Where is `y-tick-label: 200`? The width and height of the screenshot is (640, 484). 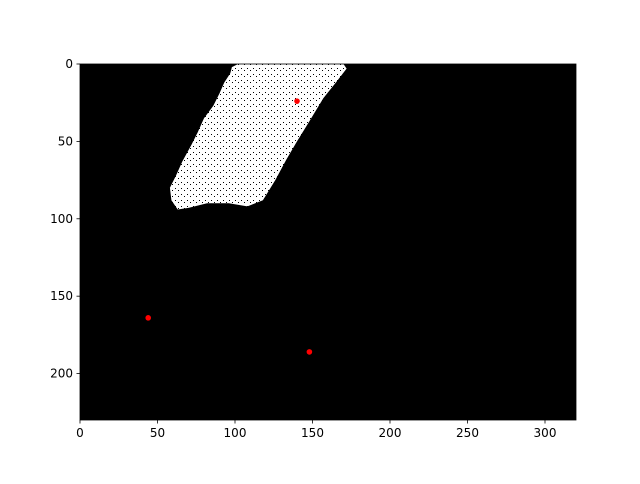
y-tick-label: 200 is located at coordinates (61, 374).